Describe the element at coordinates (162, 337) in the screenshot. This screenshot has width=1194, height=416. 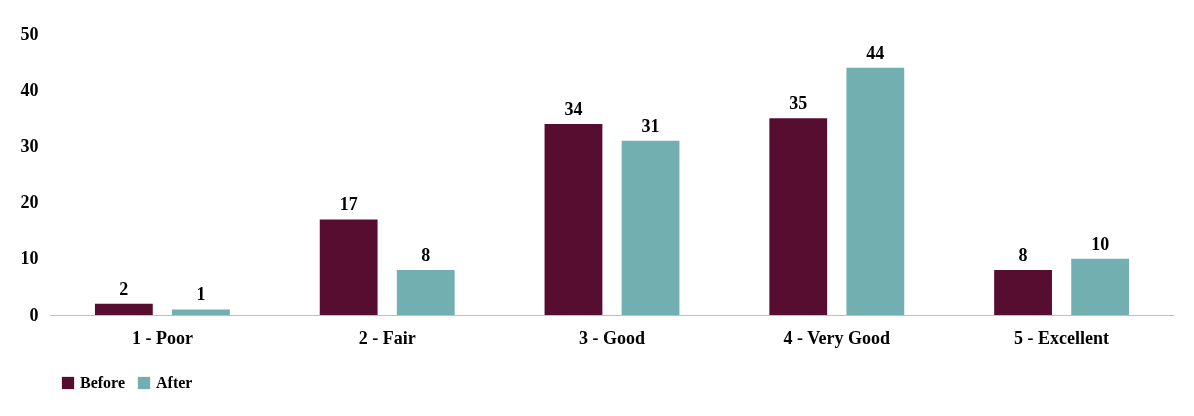
I see `x-tick-label: 1 - Poor` at that location.